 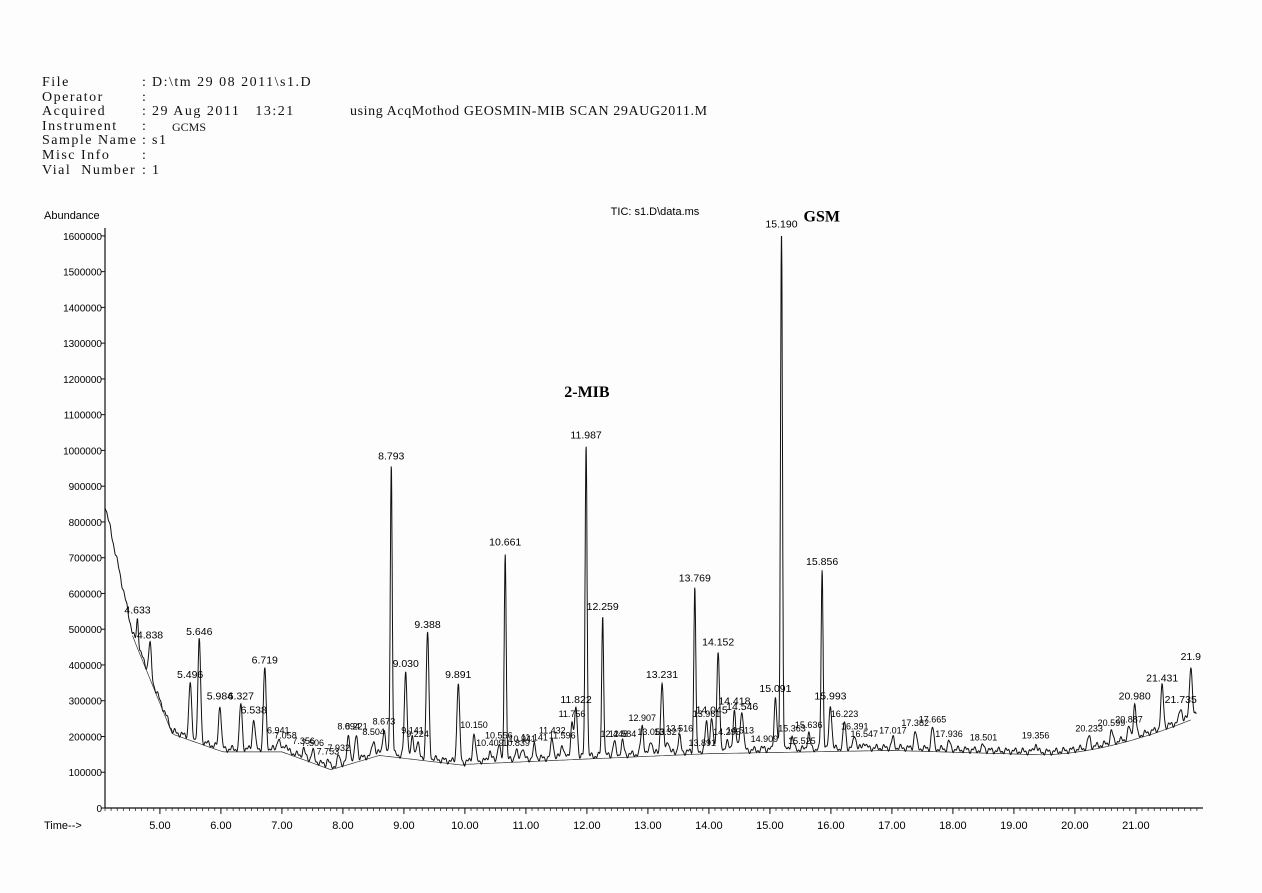 What do you see at coordinates (727, 732) in the screenshot?
I see `peak-label: 14.295` at bounding box center [727, 732].